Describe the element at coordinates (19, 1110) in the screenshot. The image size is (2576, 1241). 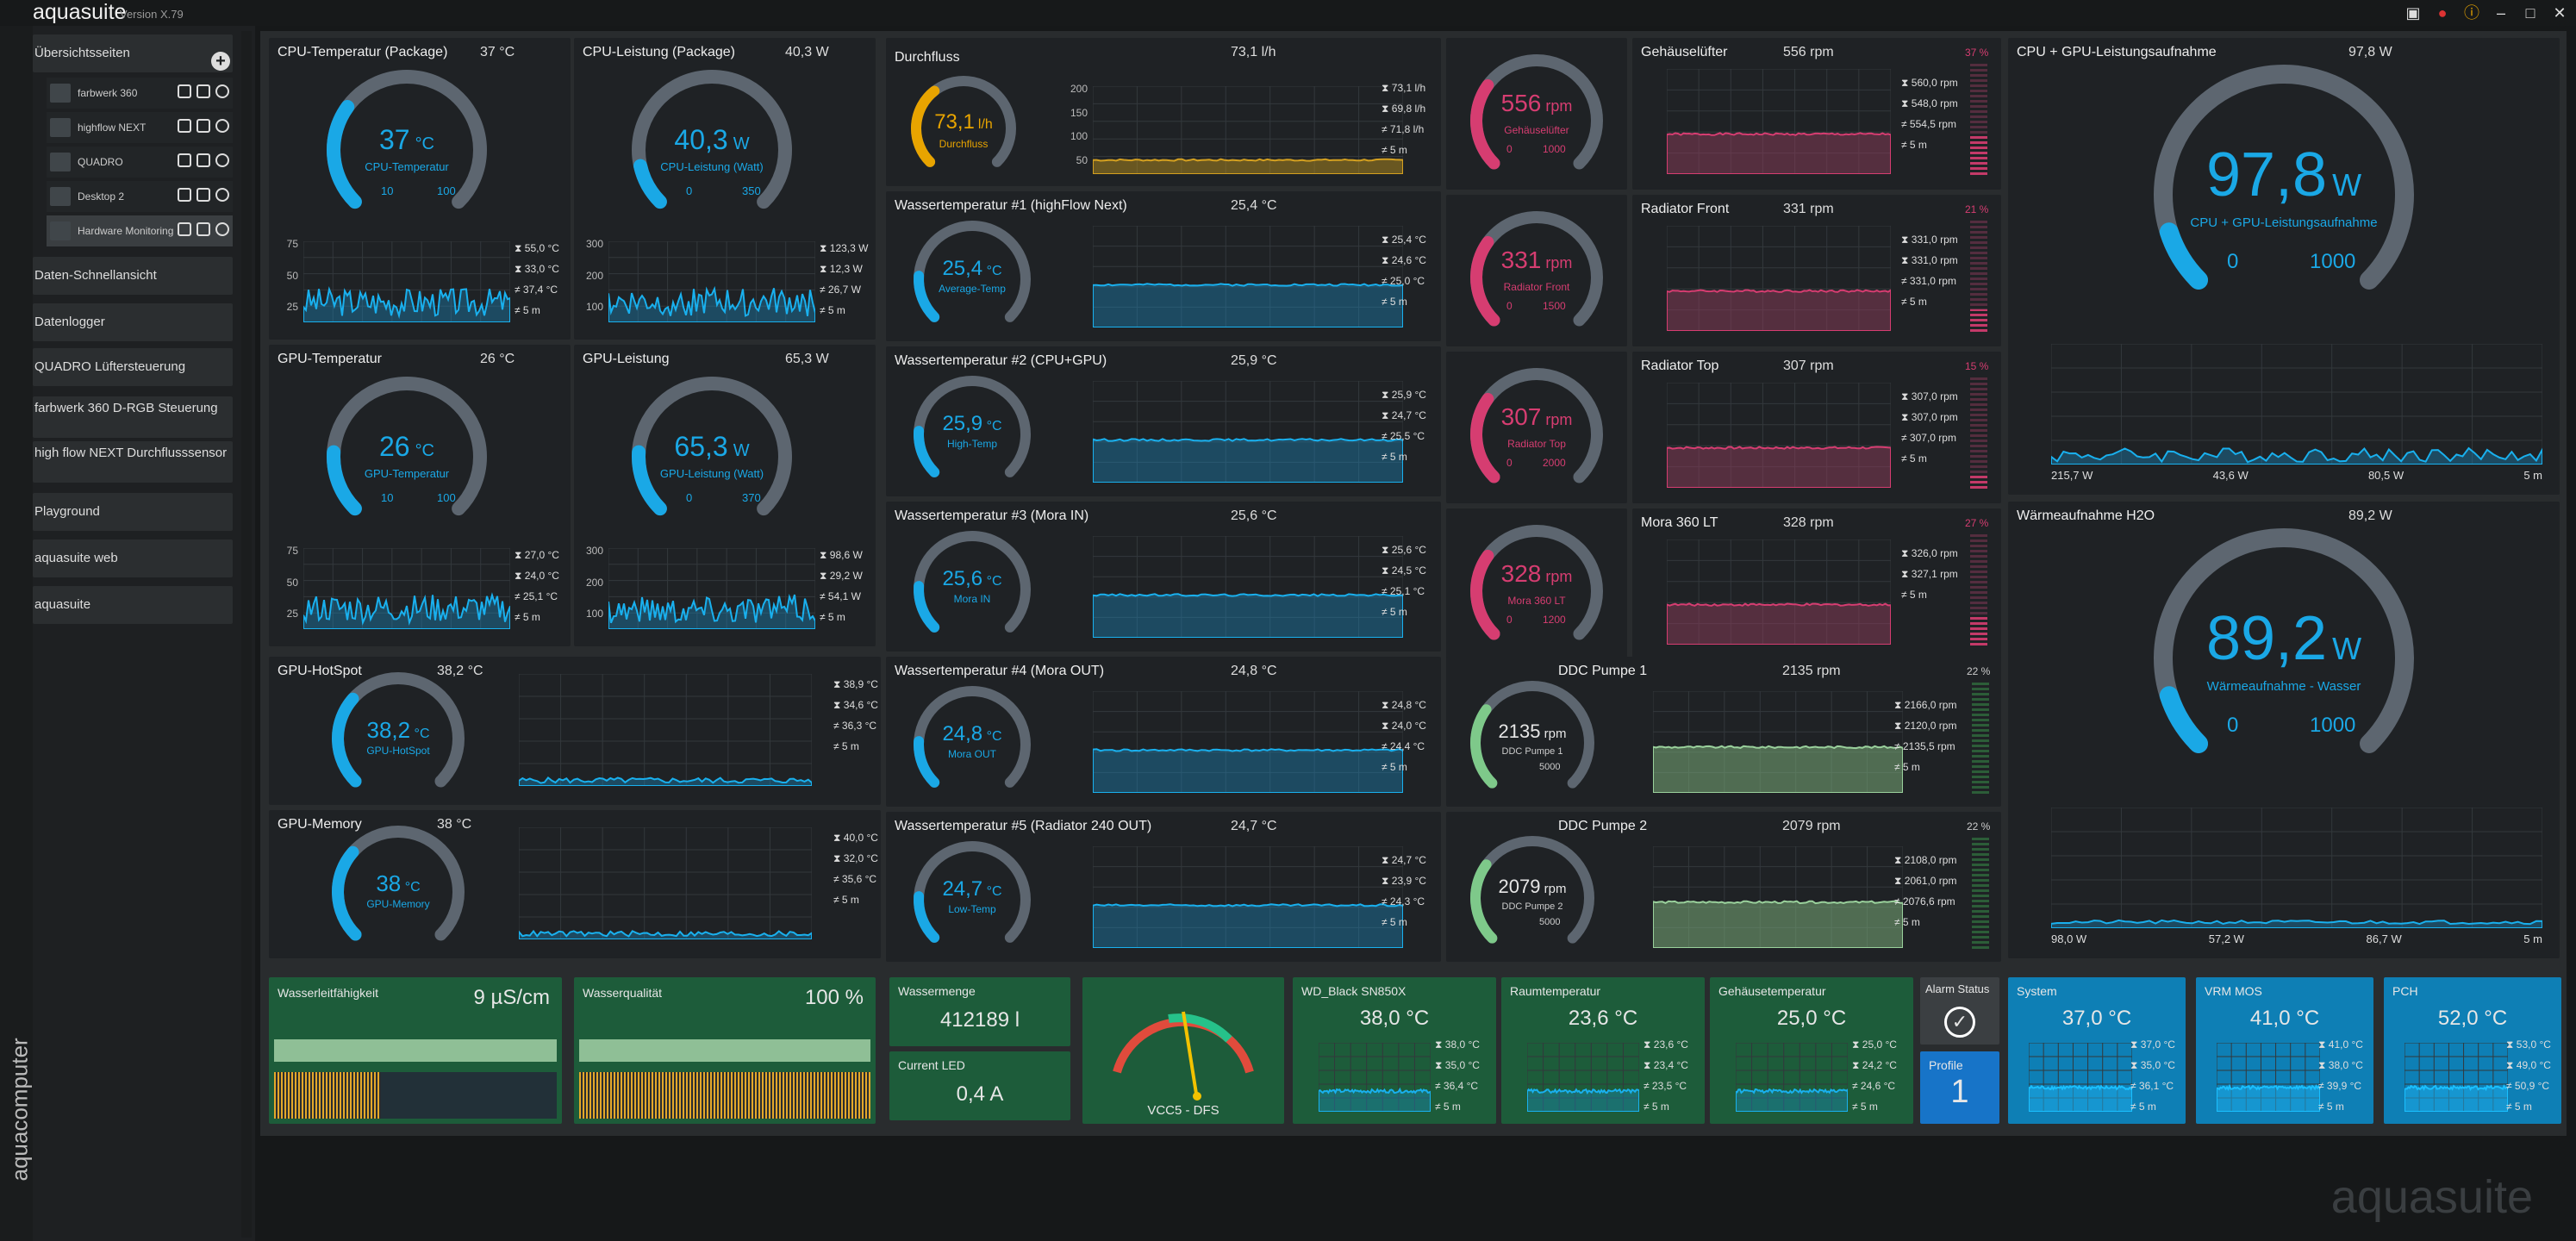
I see `brand-logo: aquacomputer` at that location.